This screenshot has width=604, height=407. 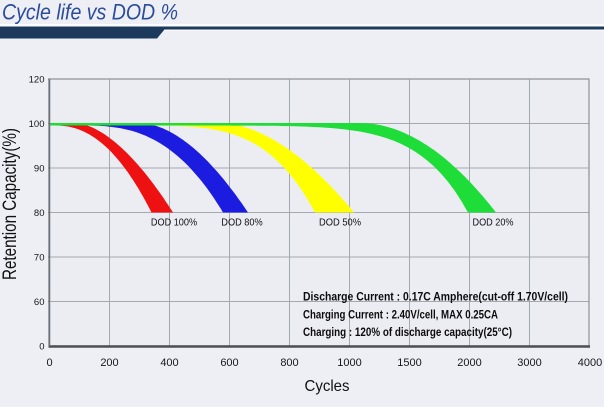 I want to click on svg-text: 600, so click(x=229, y=363).